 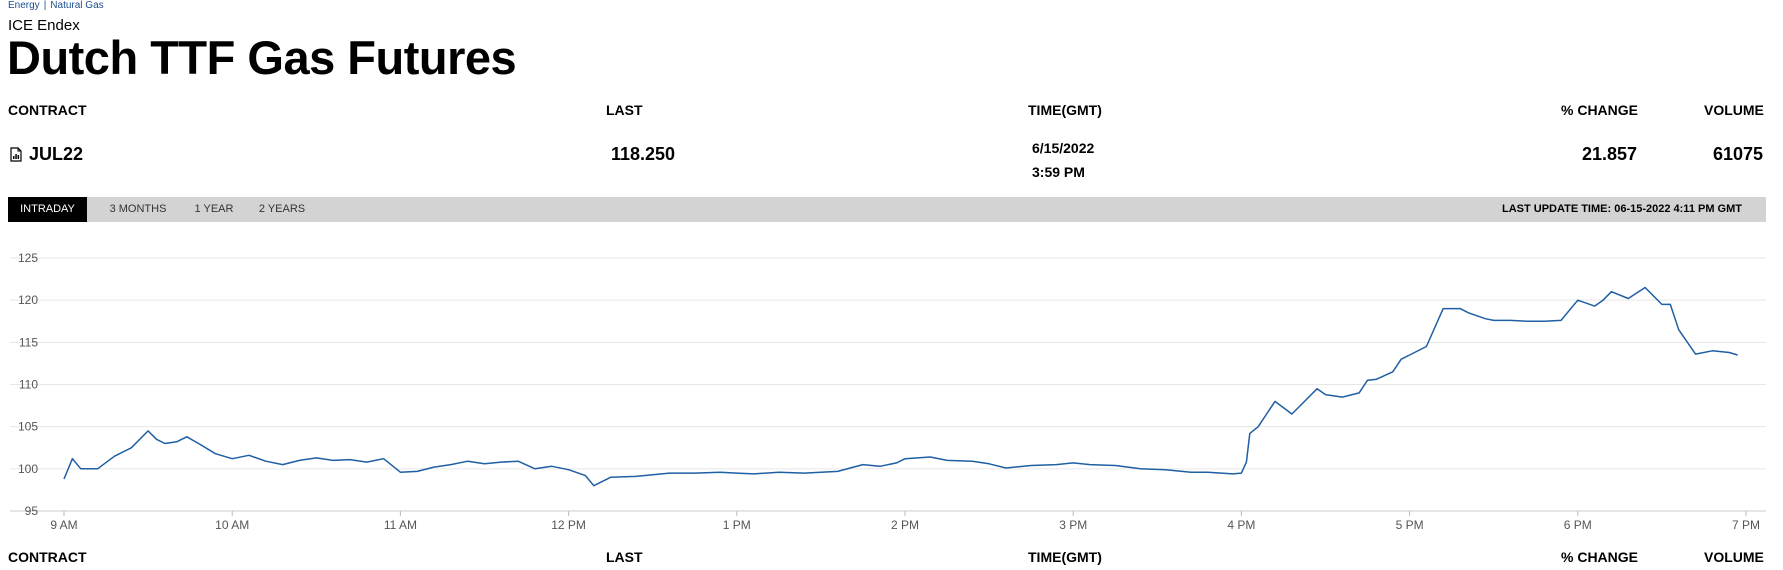 I want to click on y-tick-label: 95, so click(x=32, y=511).